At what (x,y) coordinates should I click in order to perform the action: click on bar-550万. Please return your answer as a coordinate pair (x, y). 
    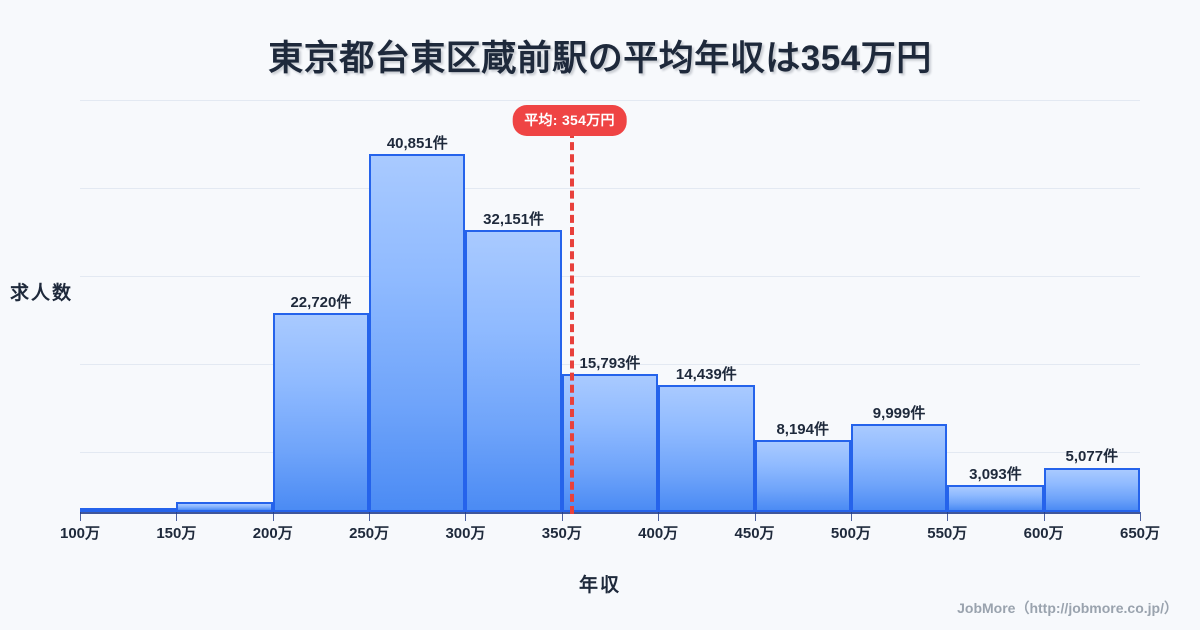
    Looking at the image, I should click on (995, 498).